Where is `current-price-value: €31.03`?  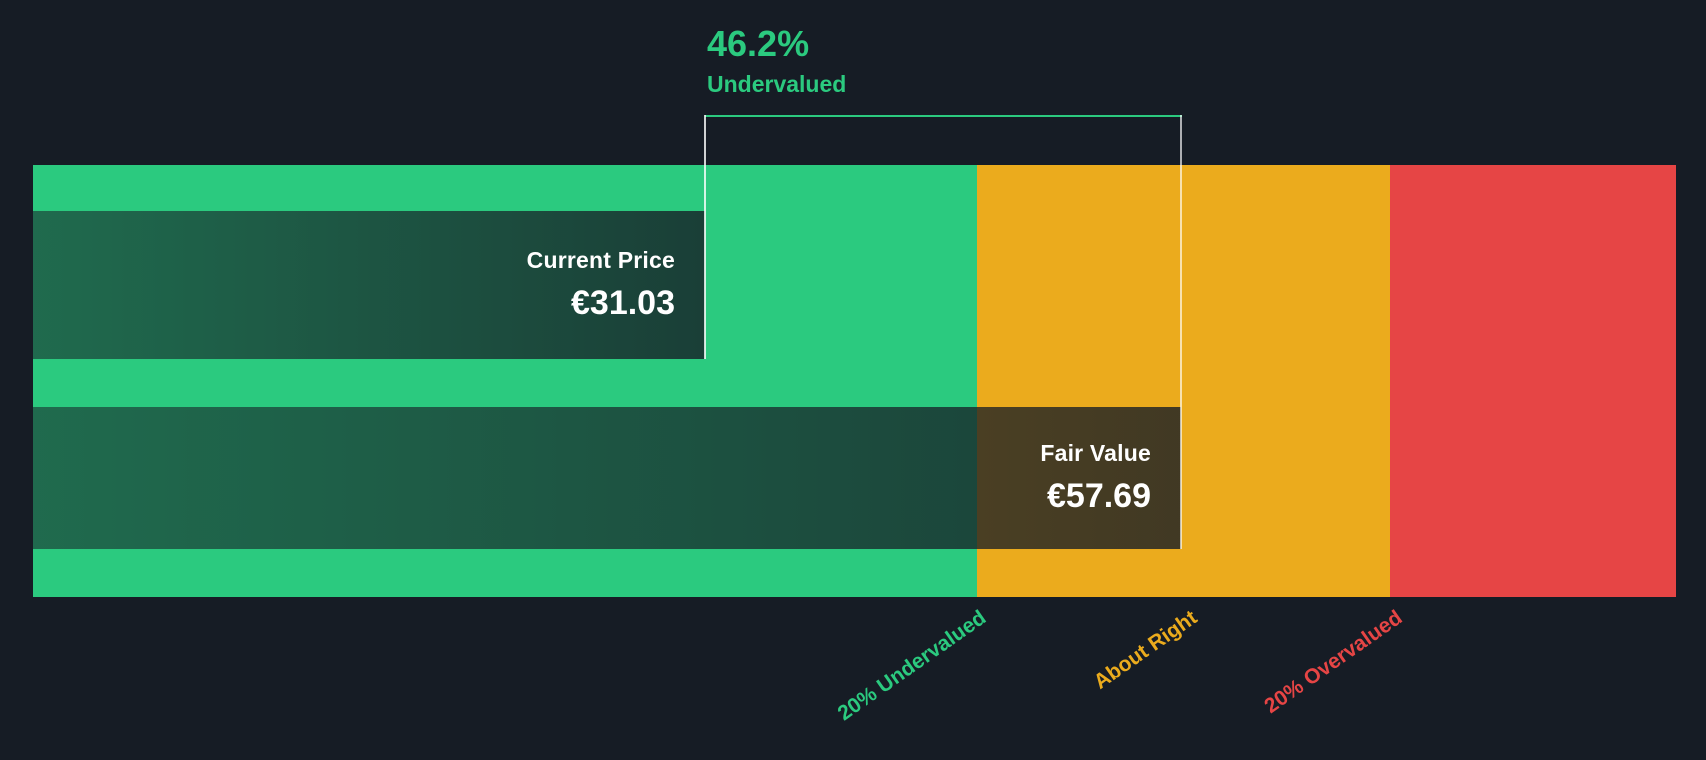
current-price-value: €31.03 is located at coordinates (623, 303).